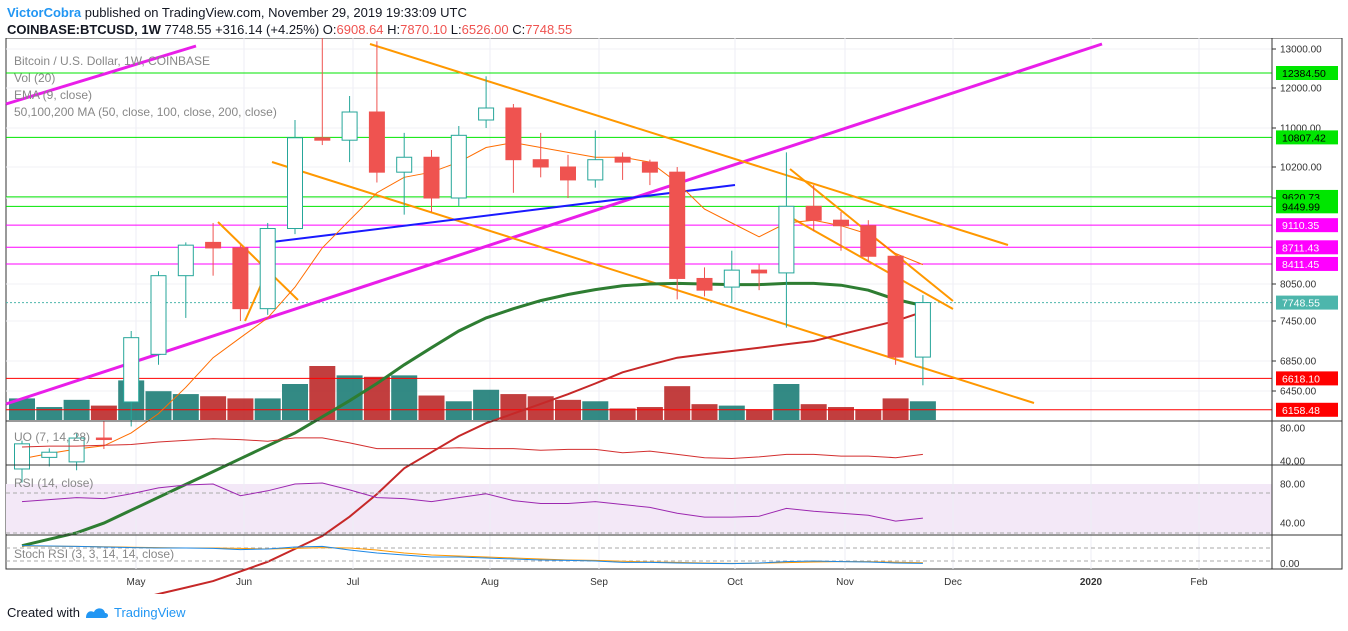 This screenshot has height=631, width=1348. Describe the element at coordinates (43, 612) in the screenshot. I see `created-with-text: Created with` at that location.